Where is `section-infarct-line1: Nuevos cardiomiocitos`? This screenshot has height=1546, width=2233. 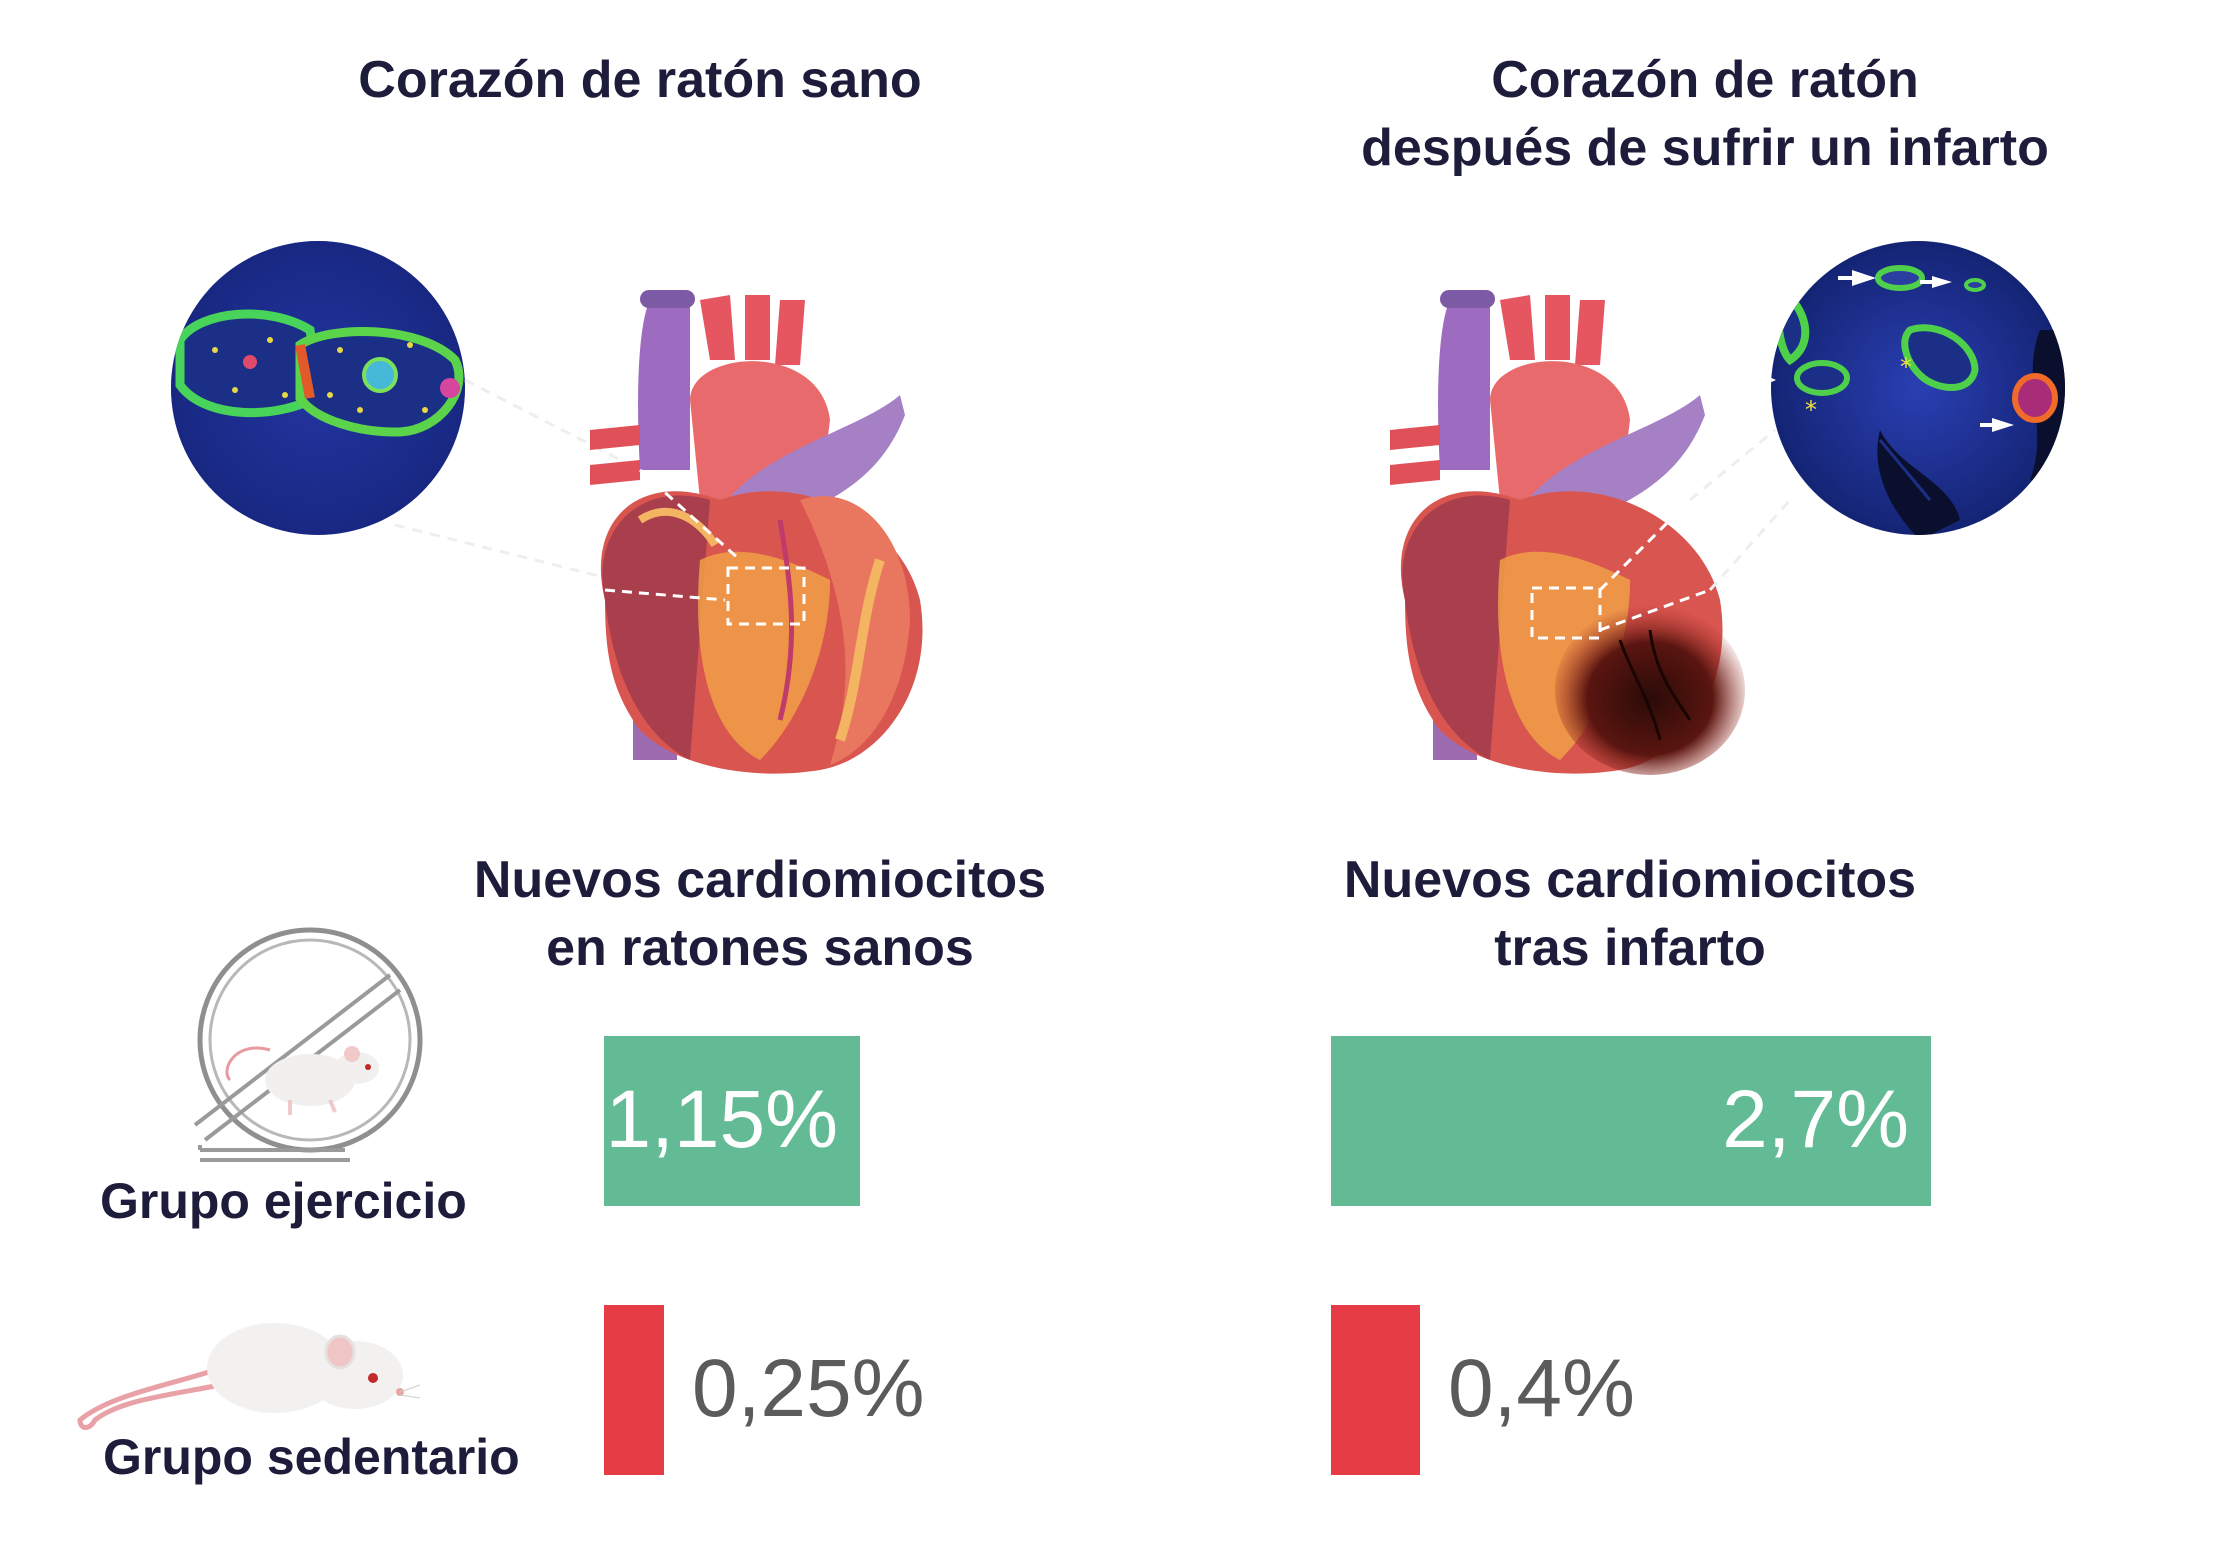 section-infarct-line1: Nuevos cardiomiocitos is located at coordinates (1630, 880).